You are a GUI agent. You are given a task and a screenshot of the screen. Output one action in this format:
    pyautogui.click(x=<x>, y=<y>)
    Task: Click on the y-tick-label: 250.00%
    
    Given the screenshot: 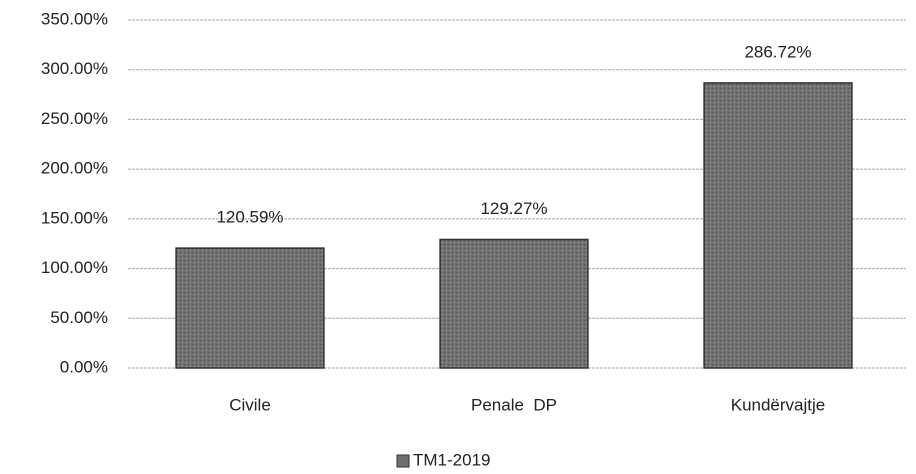 What is the action you would take?
    pyautogui.click(x=74, y=118)
    